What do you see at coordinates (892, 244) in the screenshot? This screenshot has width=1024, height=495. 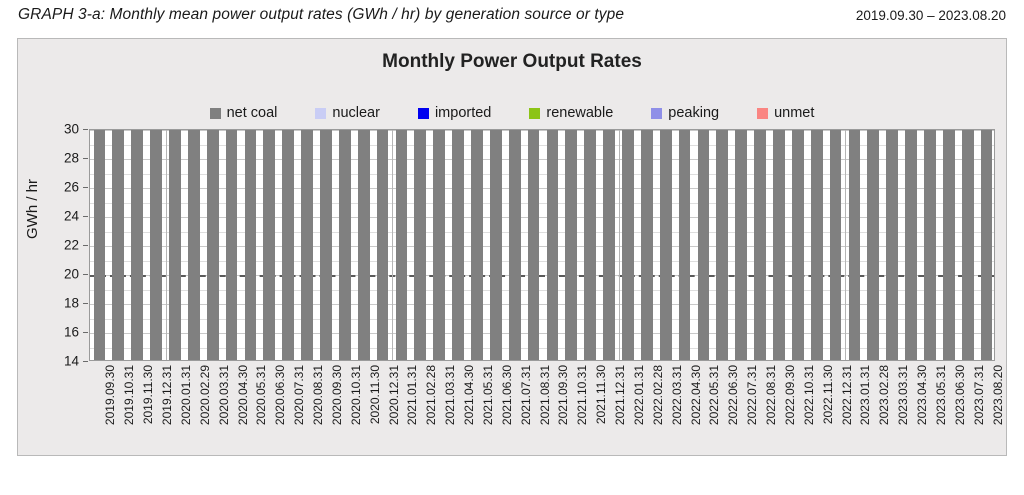 I see `bar-2023.03.31` at bounding box center [892, 244].